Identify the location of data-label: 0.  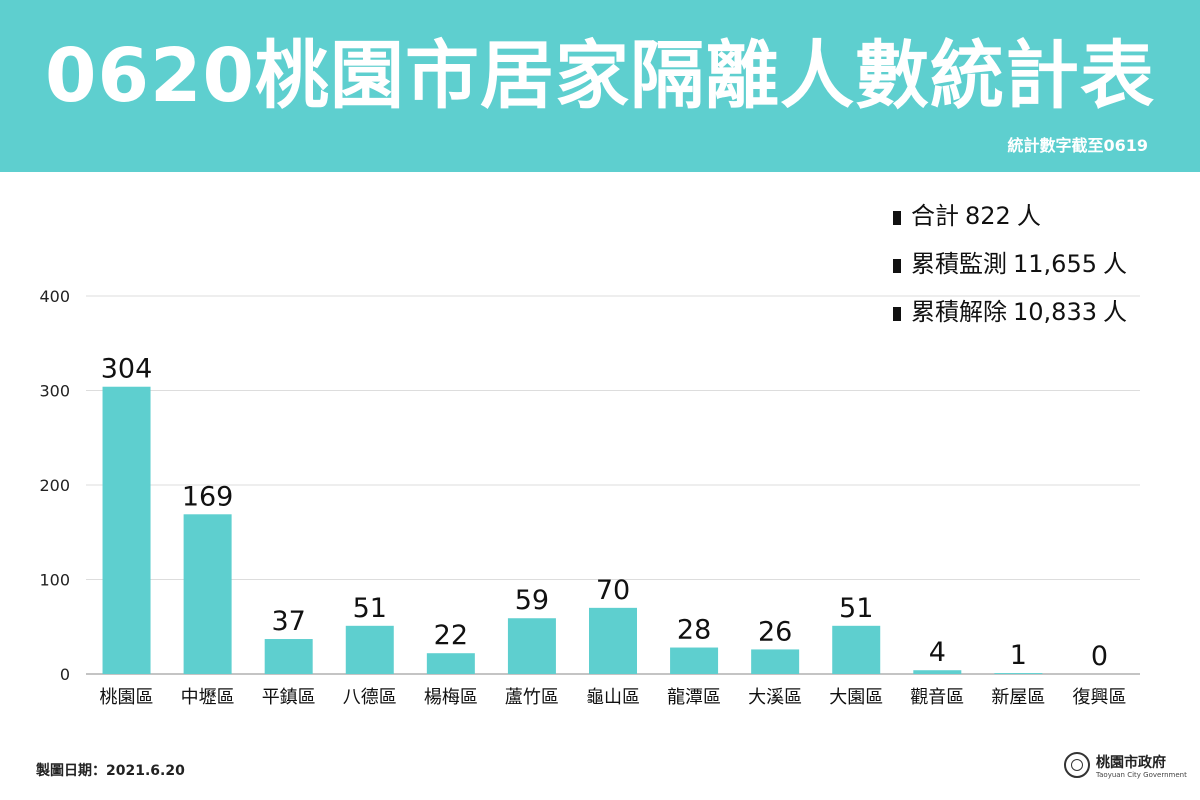
(1099, 656).